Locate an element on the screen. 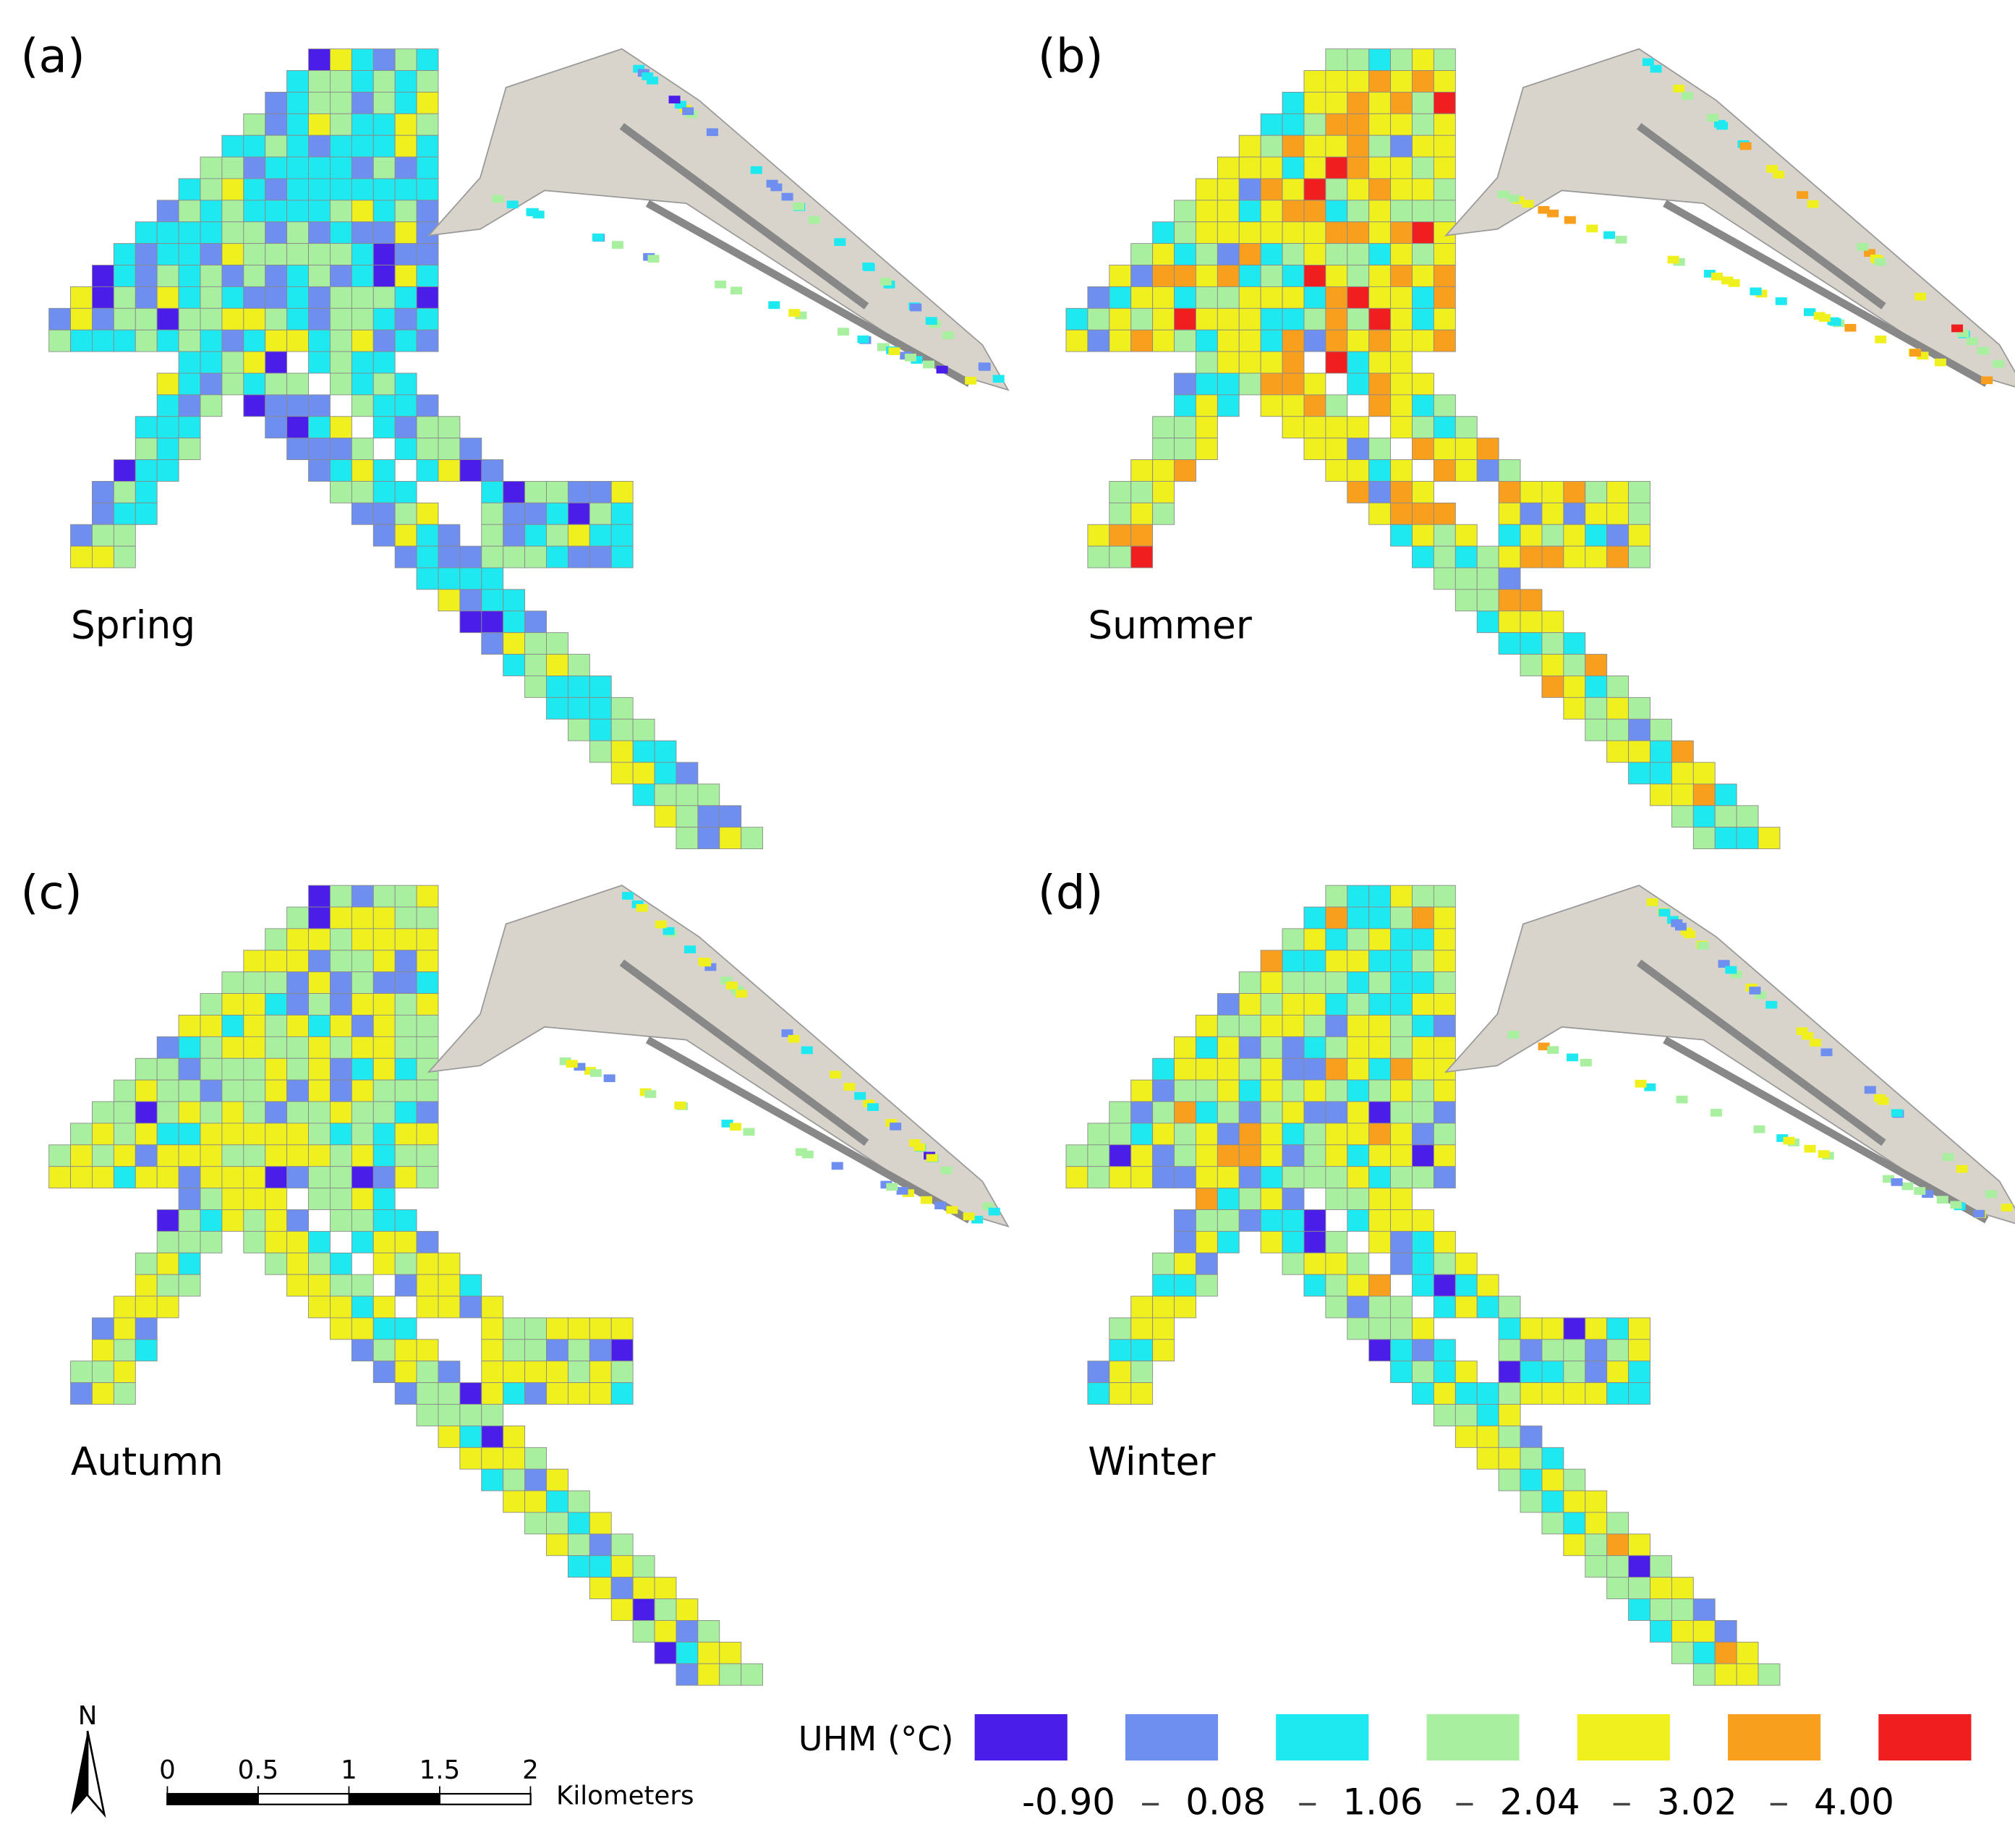 The height and width of the screenshot is (1848, 2015). legend-swatch is located at coordinates (1925, 1737).